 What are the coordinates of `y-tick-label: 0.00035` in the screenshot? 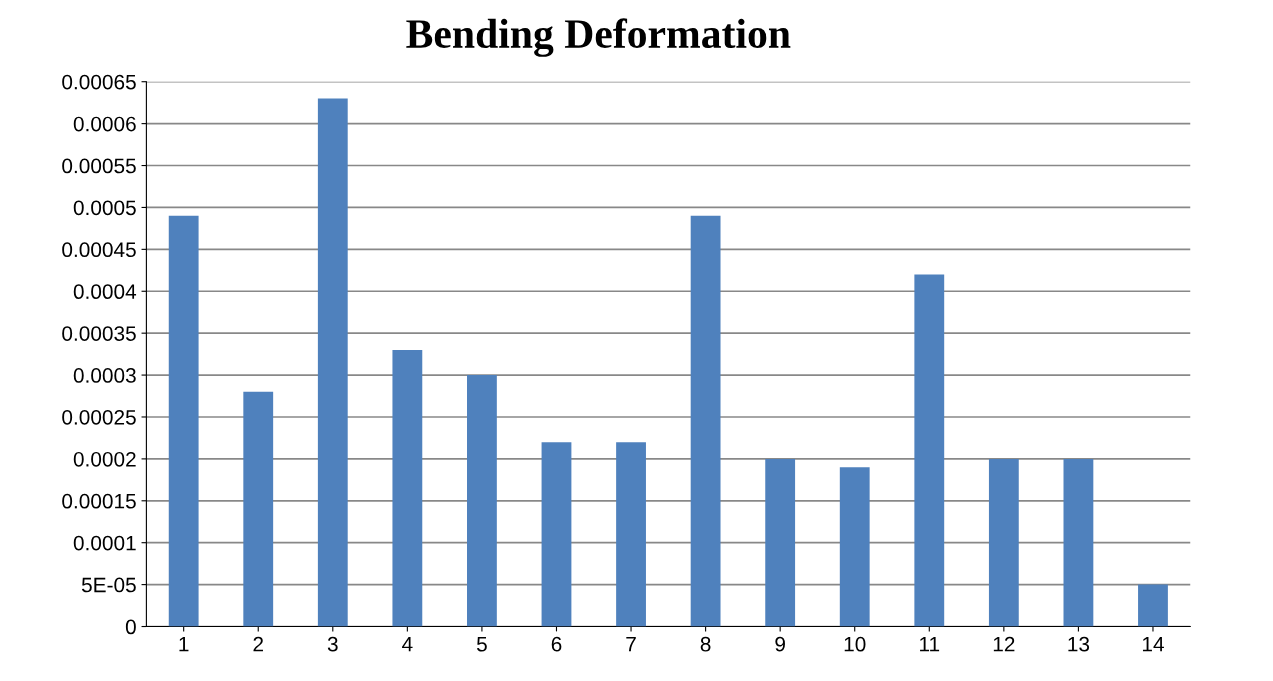 It's located at (99, 333).